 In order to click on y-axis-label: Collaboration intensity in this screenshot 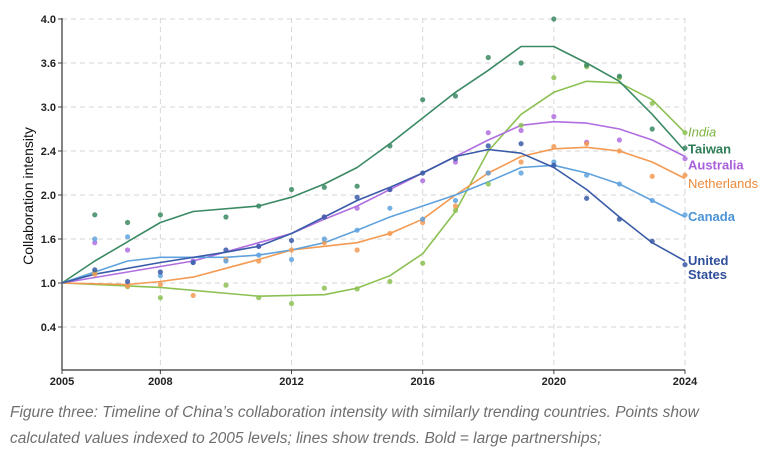, I will do `click(28, 196)`.